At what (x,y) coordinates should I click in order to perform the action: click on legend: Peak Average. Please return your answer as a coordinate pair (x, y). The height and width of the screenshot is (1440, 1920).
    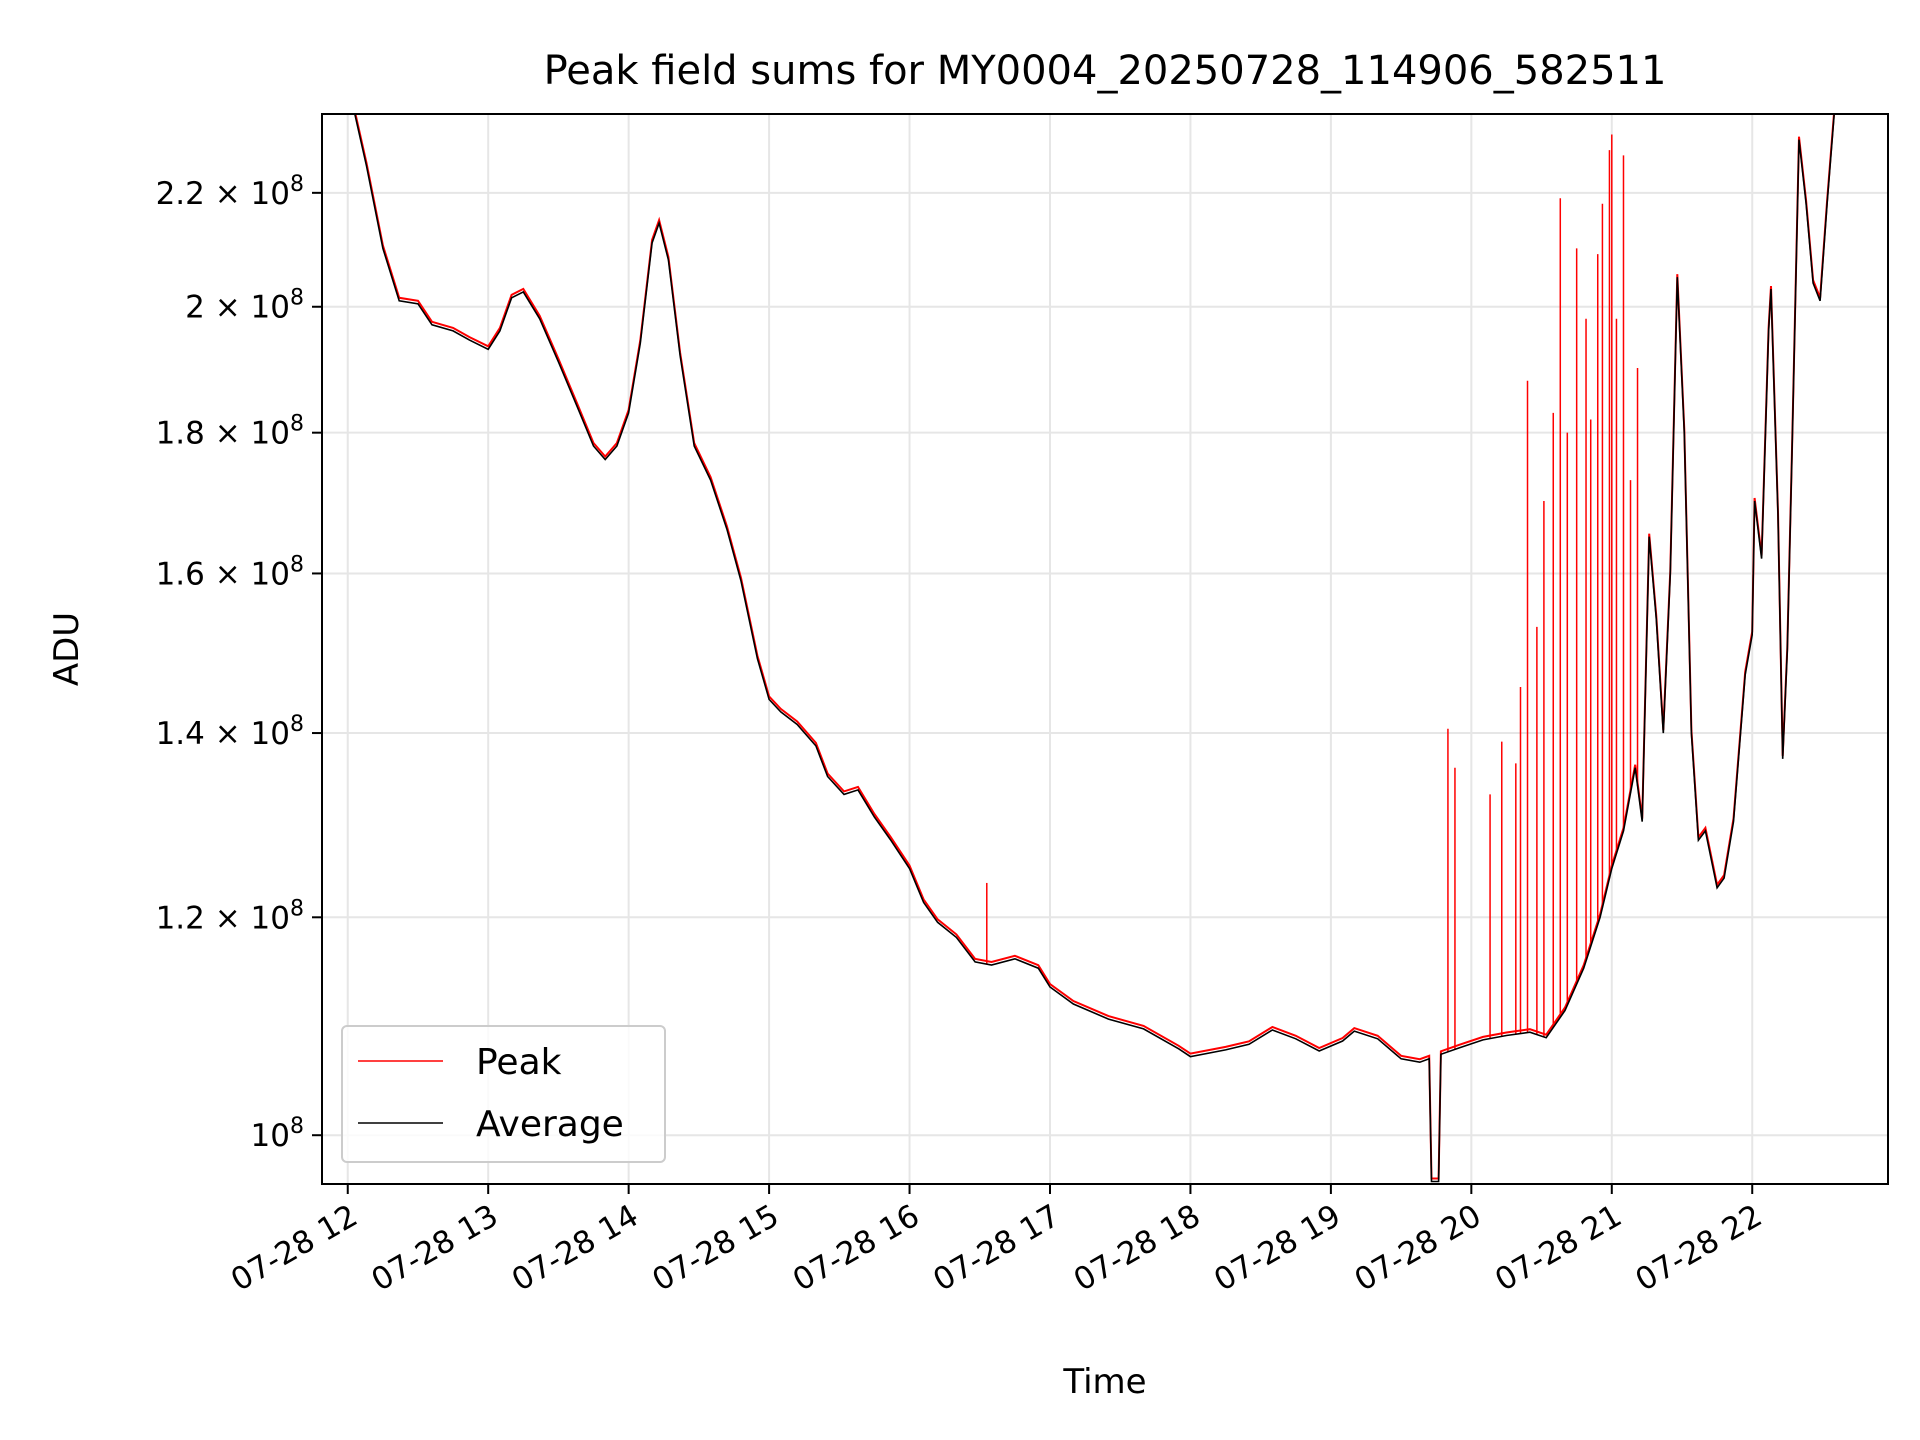
    Looking at the image, I should click on (503, 1094).